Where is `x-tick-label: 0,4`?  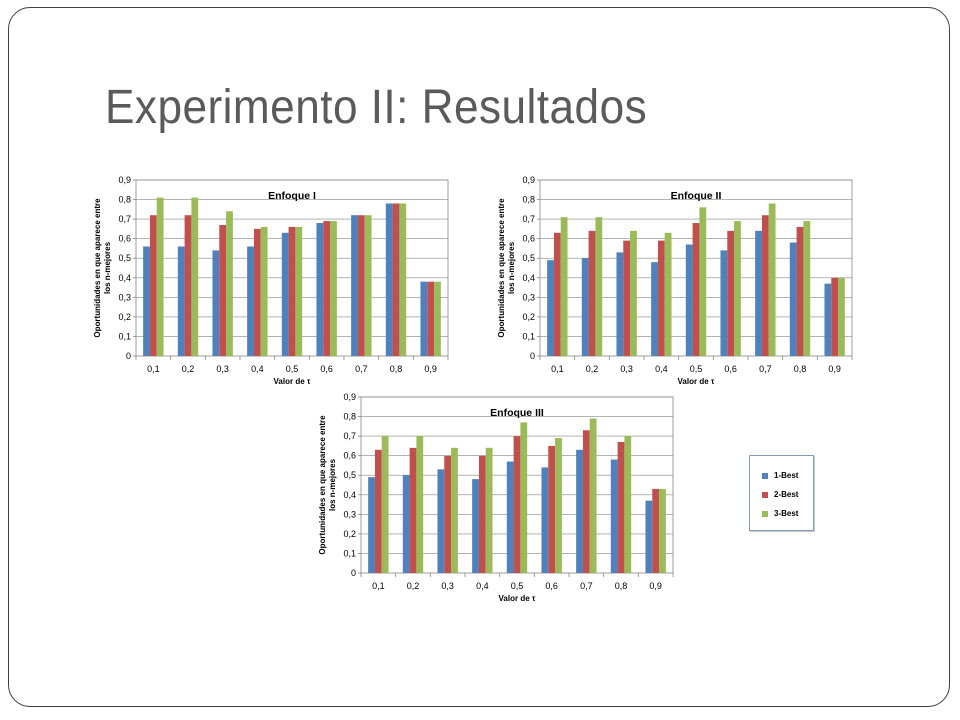
x-tick-label: 0,4 is located at coordinates (257, 369).